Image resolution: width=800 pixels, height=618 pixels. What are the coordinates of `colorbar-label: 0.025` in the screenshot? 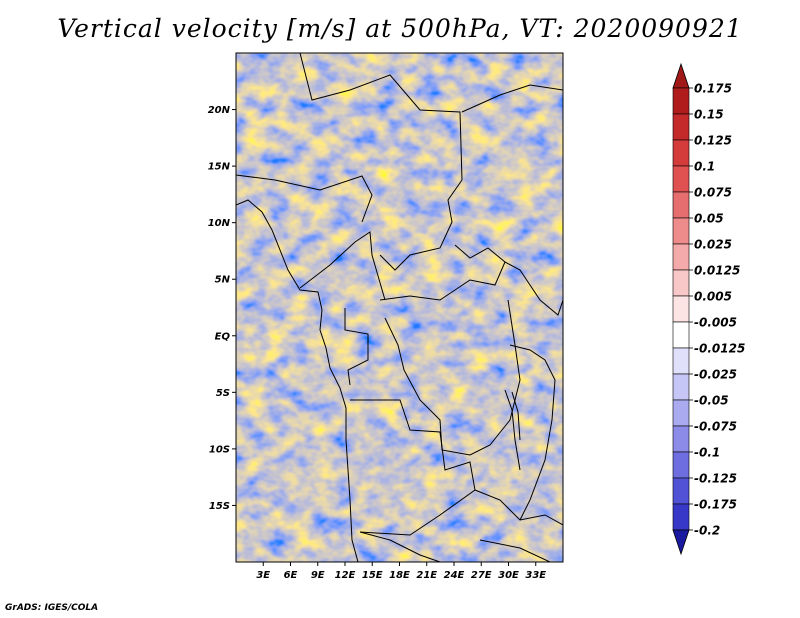 It's located at (713, 245).